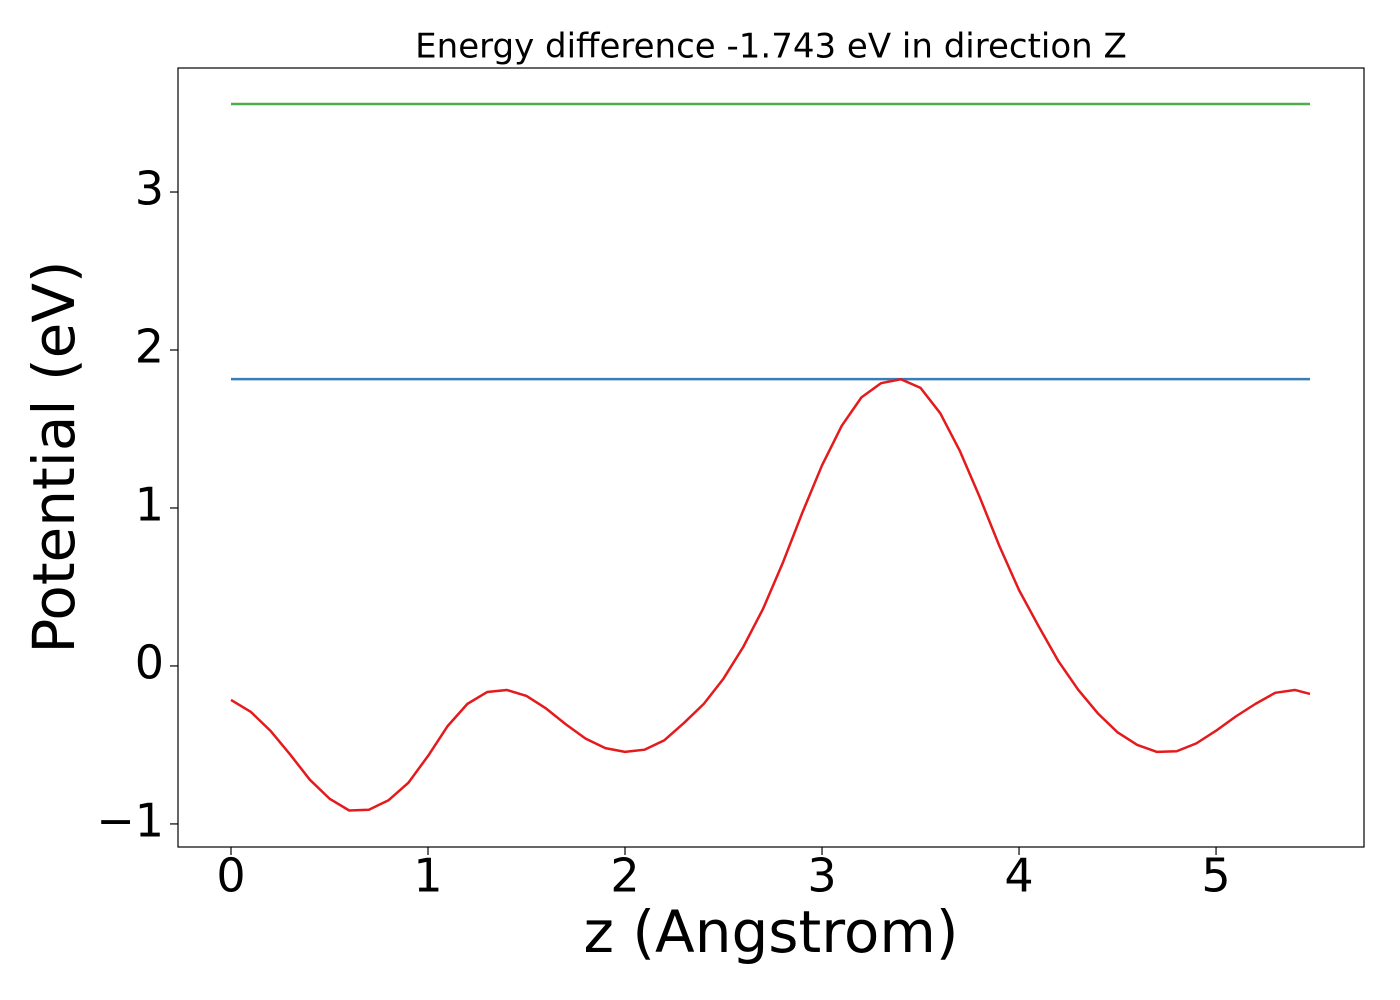 Image resolution: width=1400 pixels, height=1000 pixels. I want to click on y-tick-label: −1, so click(130, 820).